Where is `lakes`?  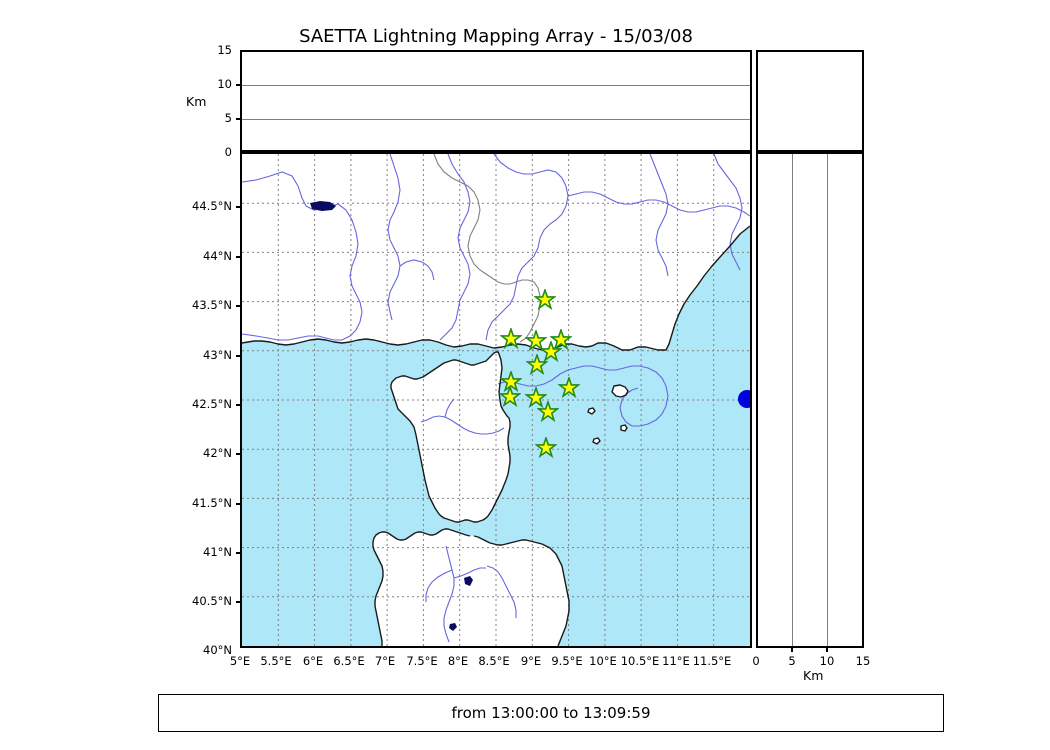
lakes is located at coordinates (391, 416).